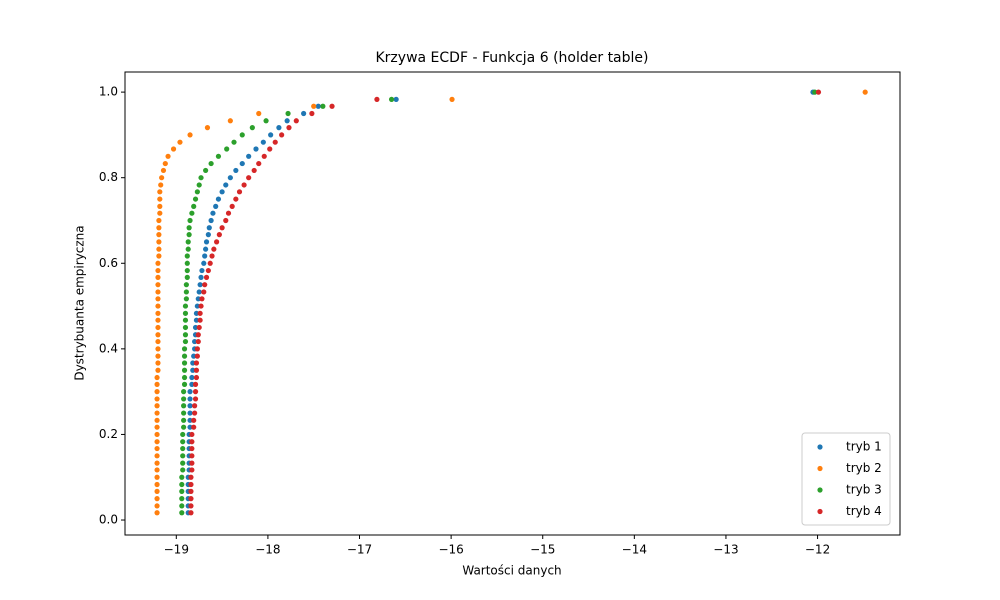  Describe the element at coordinates (542, 550) in the screenshot. I see `x-tick-label: −15` at that location.